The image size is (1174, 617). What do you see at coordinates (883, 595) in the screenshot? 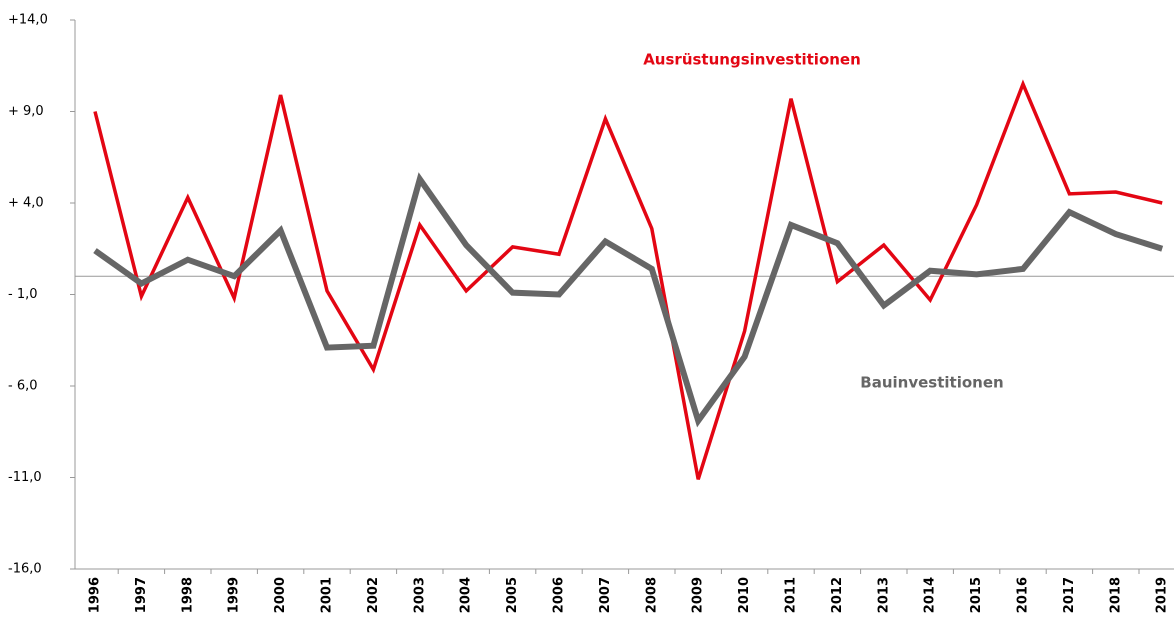
I see `x-tick-label: 2013` at bounding box center [883, 595].